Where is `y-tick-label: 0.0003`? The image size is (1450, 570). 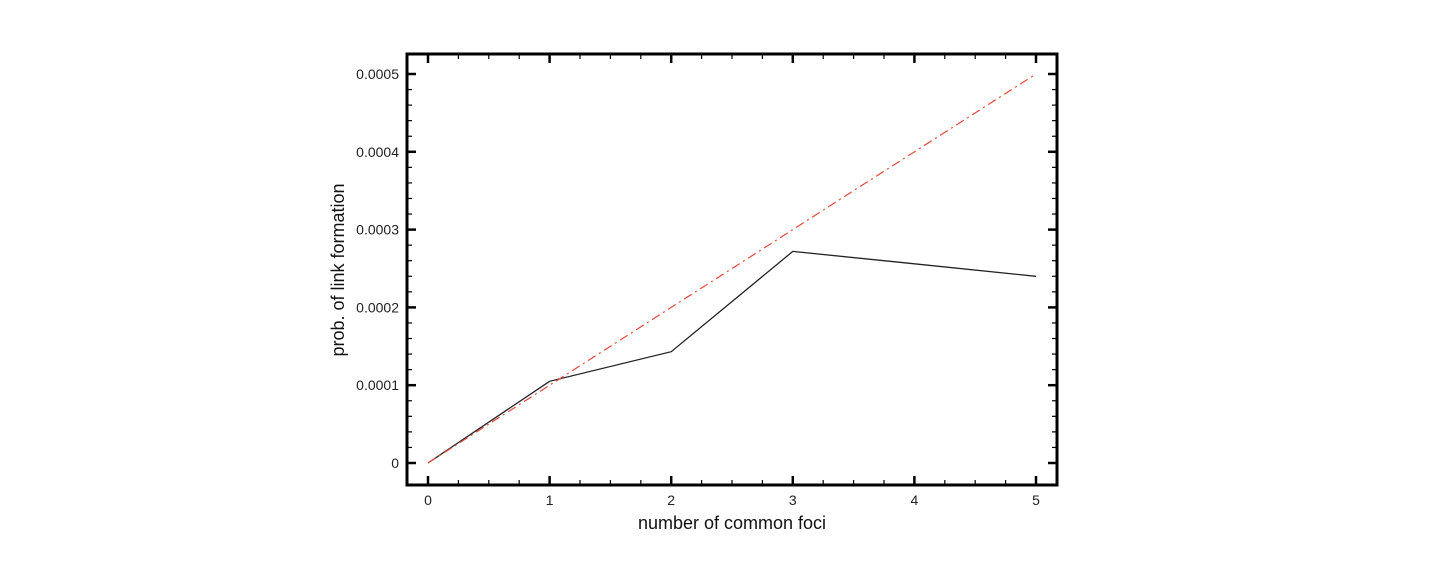 y-tick-label: 0.0003 is located at coordinates (377, 230).